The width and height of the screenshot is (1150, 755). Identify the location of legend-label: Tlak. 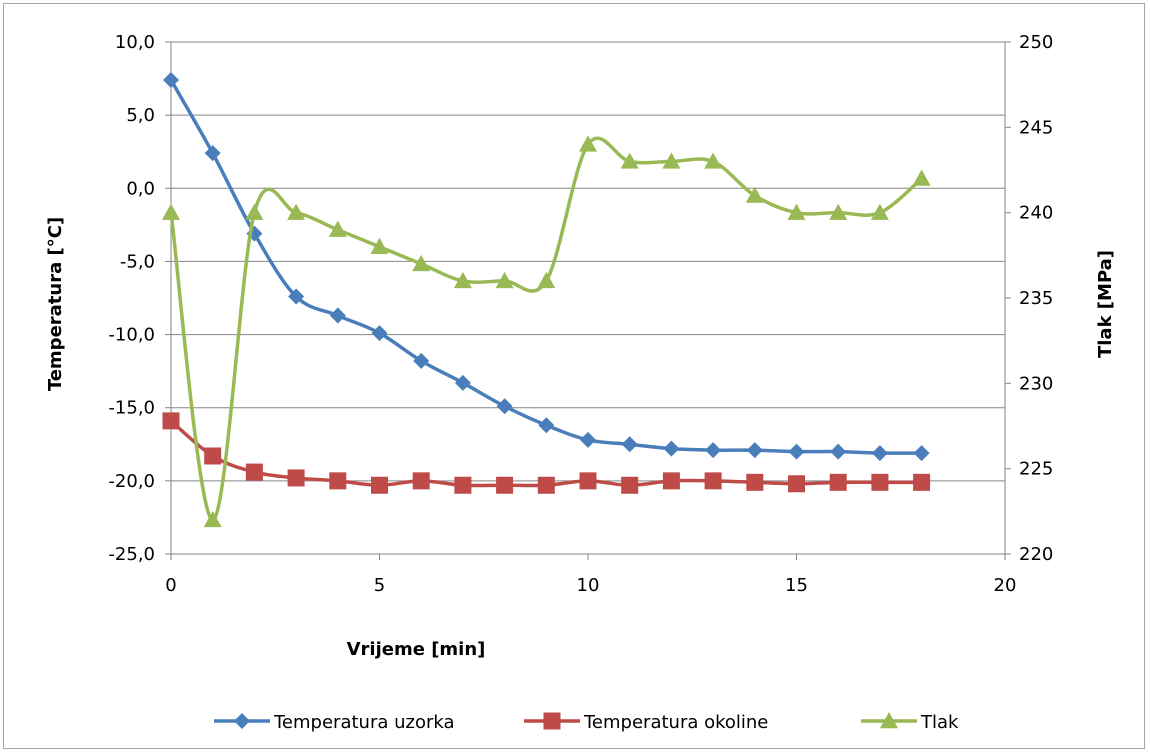
(939, 722).